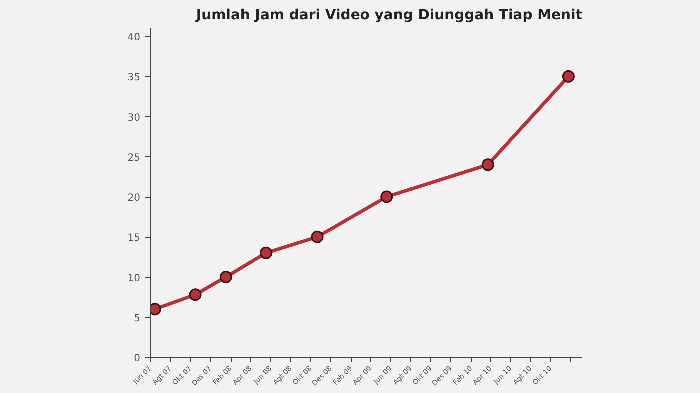 Image resolution: width=700 pixels, height=393 pixels. Describe the element at coordinates (134, 118) in the screenshot. I see `y-tick-label: 30` at that location.